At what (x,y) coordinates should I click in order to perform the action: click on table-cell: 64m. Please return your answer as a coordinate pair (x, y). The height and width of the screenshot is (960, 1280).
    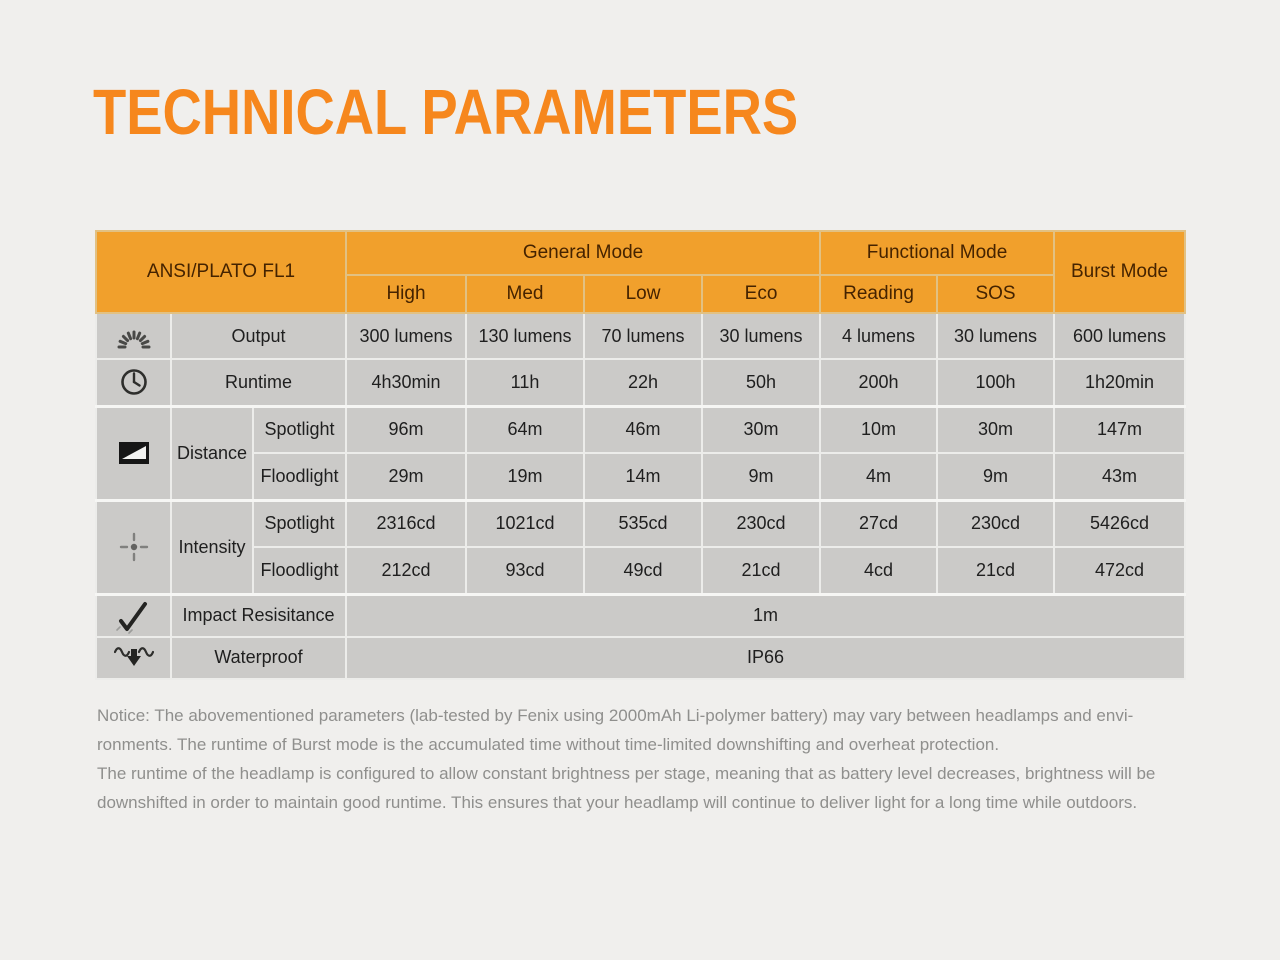
    Looking at the image, I should click on (525, 429).